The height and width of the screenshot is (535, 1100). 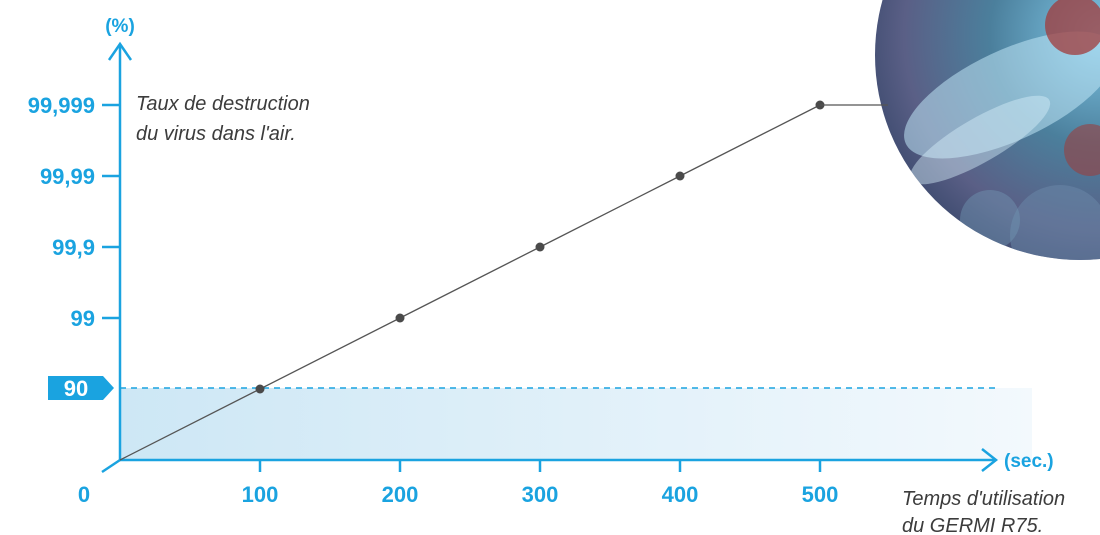 I want to click on y-annotation-line-1: Taux de destruction, so click(x=223, y=104).